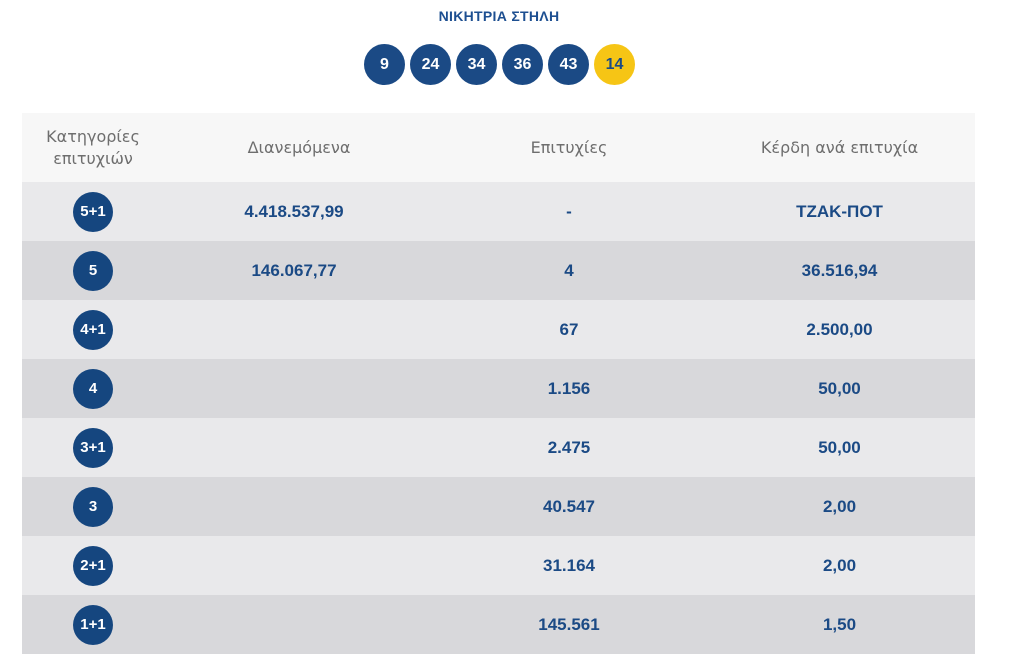  What do you see at coordinates (498, 211) in the screenshot?
I see `table-row: 5+1 4.418.537,99 - ΤΖΑΚ-ΠΟΤ` at bounding box center [498, 211].